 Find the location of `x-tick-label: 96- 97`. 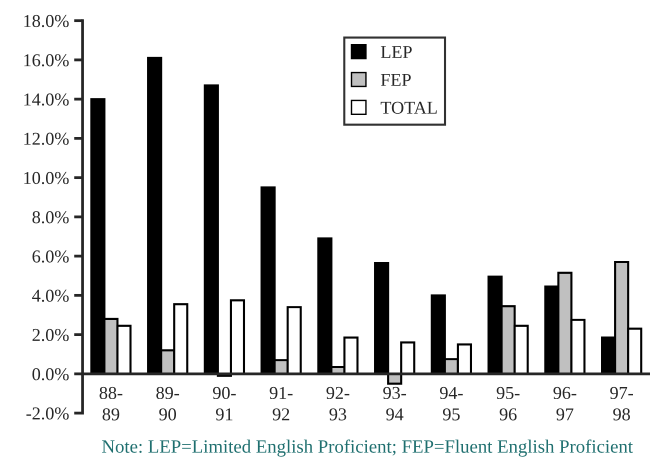

x-tick-label: 96- 97 is located at coordinates (564, 403).